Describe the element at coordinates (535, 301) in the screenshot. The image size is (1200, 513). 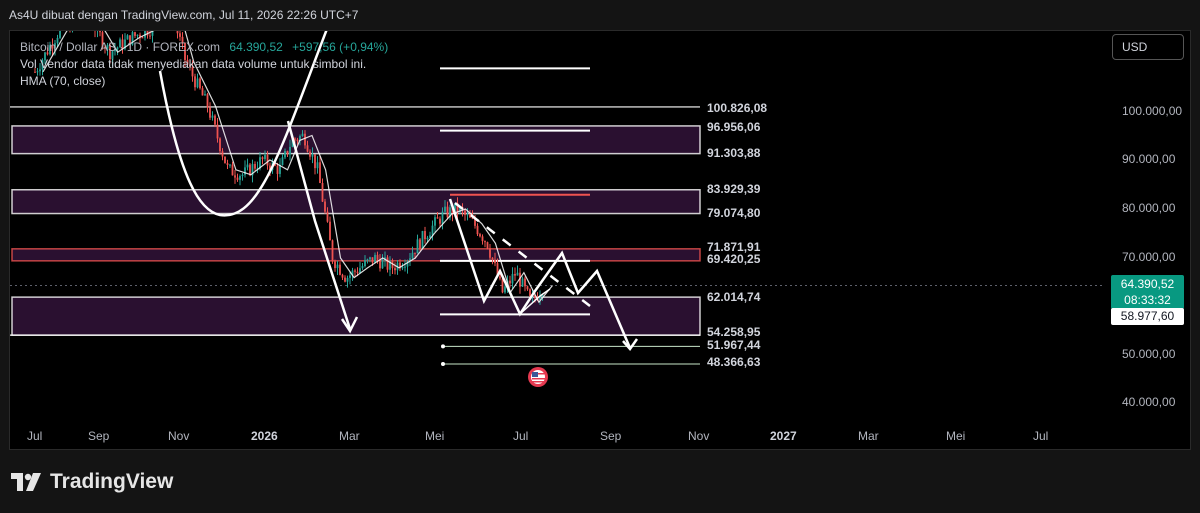
I see `small-path` at that location.